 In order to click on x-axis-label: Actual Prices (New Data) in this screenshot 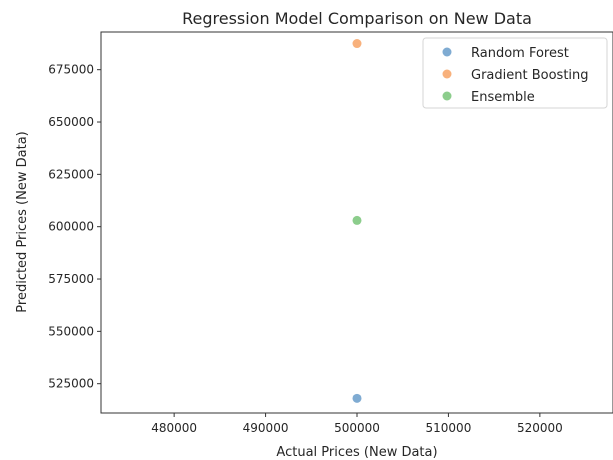, I will do `click(356, 452)`.